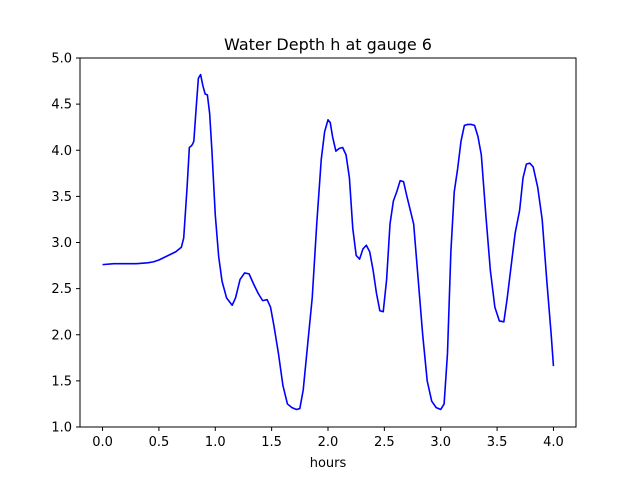 The width and height of the screenshot is (640, 484). Describe the element at coordinates (328, 44) in the screenshot. I see `chart-title: Water Depth h at gauge 6` at that location.